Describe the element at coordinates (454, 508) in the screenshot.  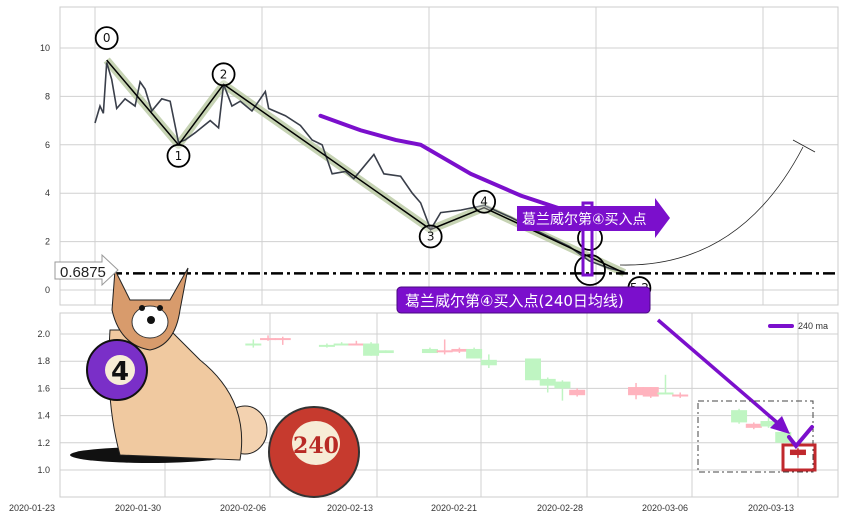
I see `bottom-x-tick-label: 2020-02-21` at that location.